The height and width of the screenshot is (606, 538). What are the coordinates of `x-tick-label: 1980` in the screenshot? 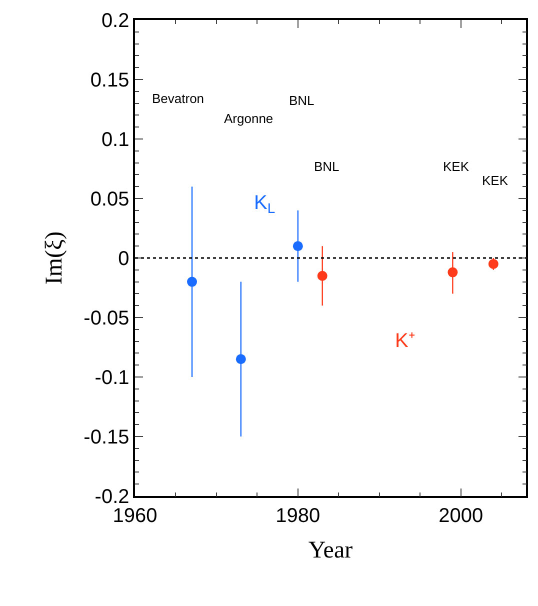 It's located at (298, 515).